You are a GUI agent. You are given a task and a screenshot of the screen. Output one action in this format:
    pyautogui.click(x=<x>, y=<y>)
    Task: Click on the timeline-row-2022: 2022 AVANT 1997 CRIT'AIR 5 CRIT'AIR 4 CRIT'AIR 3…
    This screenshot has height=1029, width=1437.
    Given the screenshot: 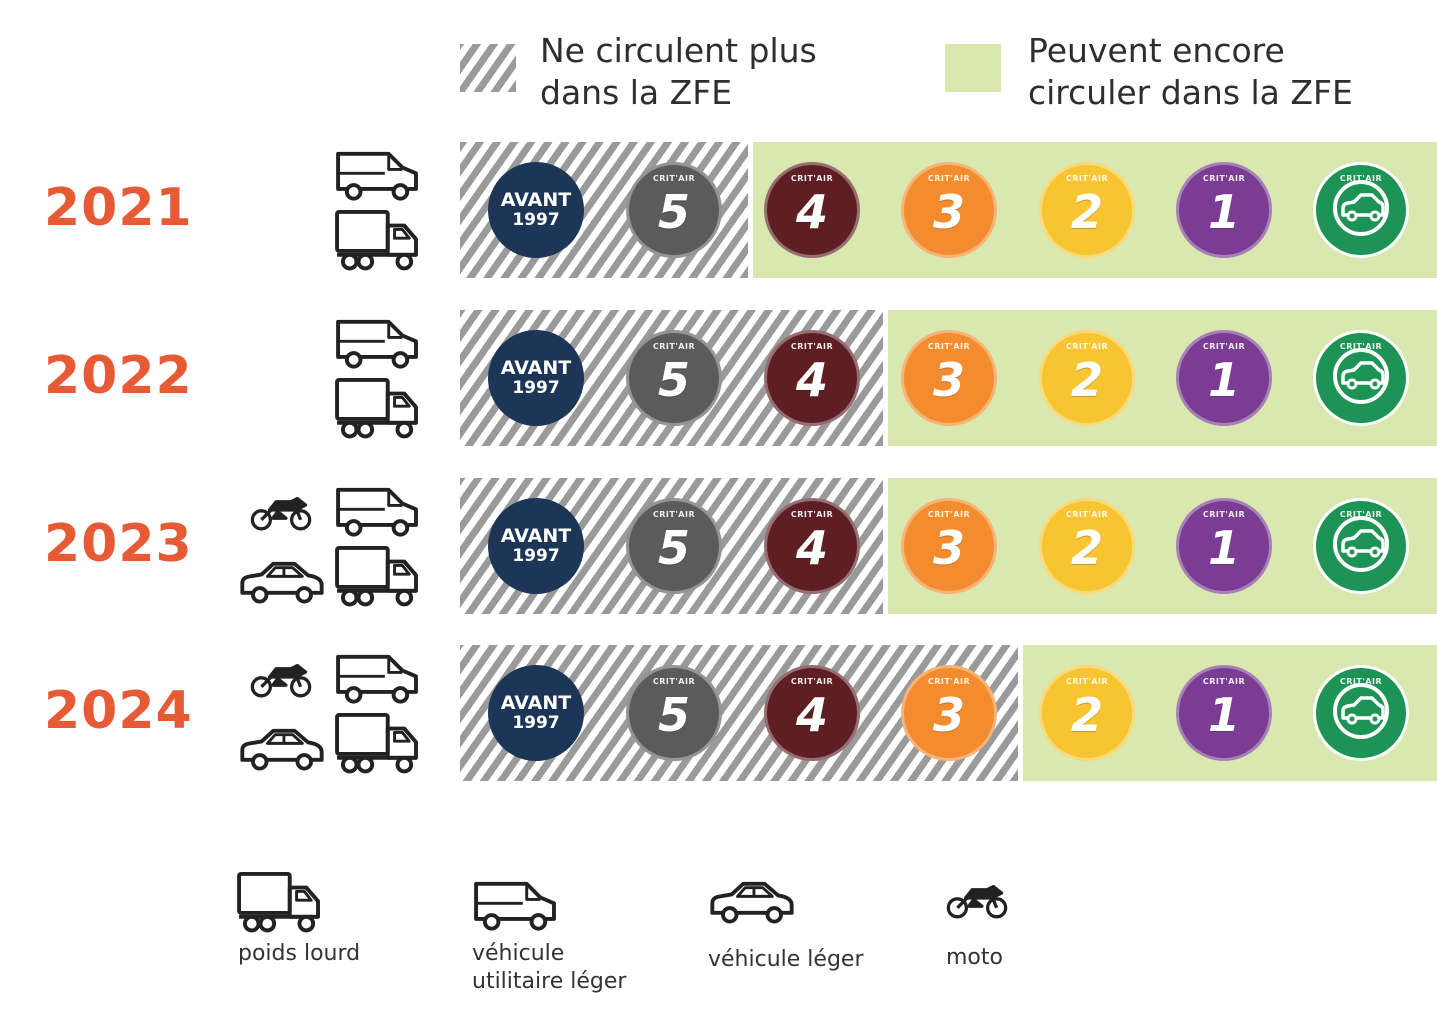 What is the action you would take?
    pyautogui.click(x=718, y=378)
    